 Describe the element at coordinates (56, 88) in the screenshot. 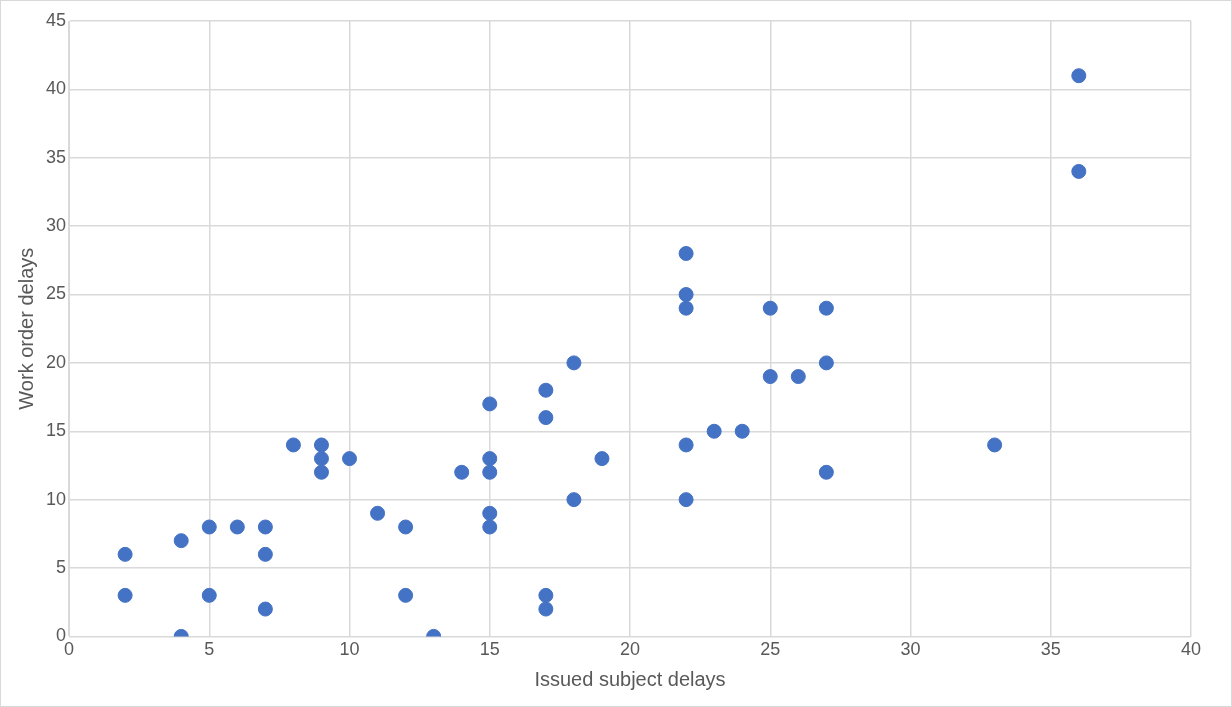

I see `y-tick-label: 40` at that location.